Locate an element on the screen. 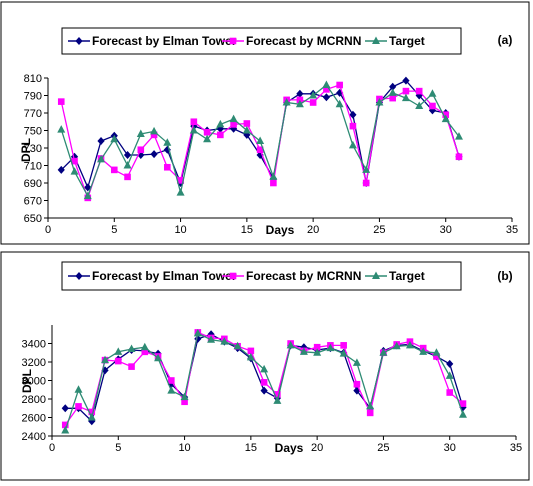 This screenshot has height=486, width=533. legend-item: Forecast by MCRNN is located at coordinates (291, 276).